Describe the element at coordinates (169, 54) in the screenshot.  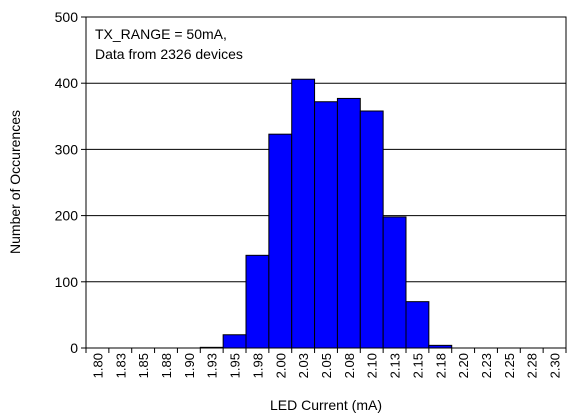
I see `annotation-line-2: Data from 2326 devices` at that location.